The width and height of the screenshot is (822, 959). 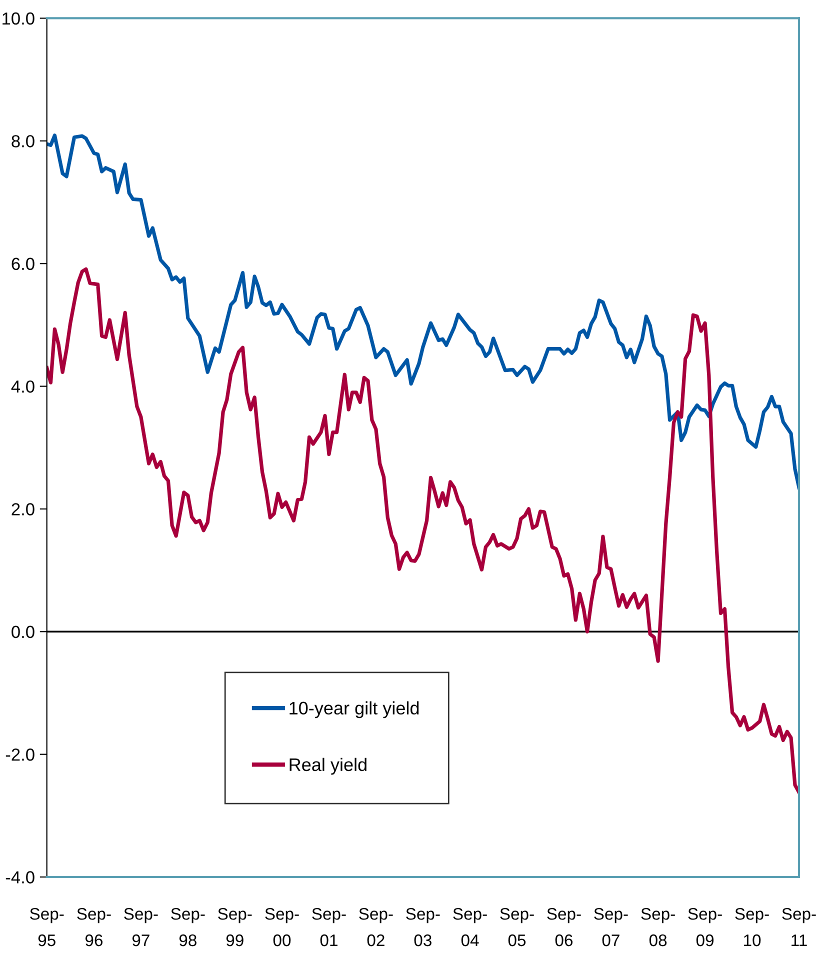 I want to click on x-tick-label: Sep- 99, so click(x=235, y=927).